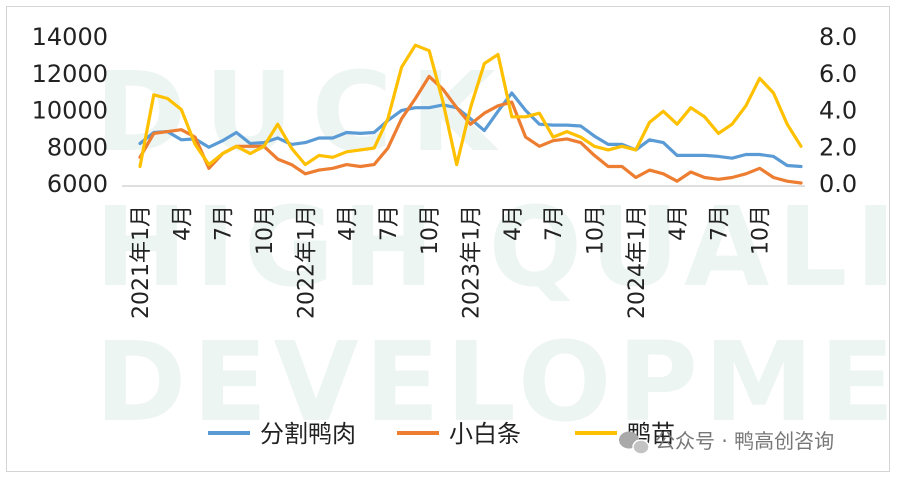  I want to click on right-y-axis: 0.0 2.0 4.0 6.0 8.0, so click(838, 110).